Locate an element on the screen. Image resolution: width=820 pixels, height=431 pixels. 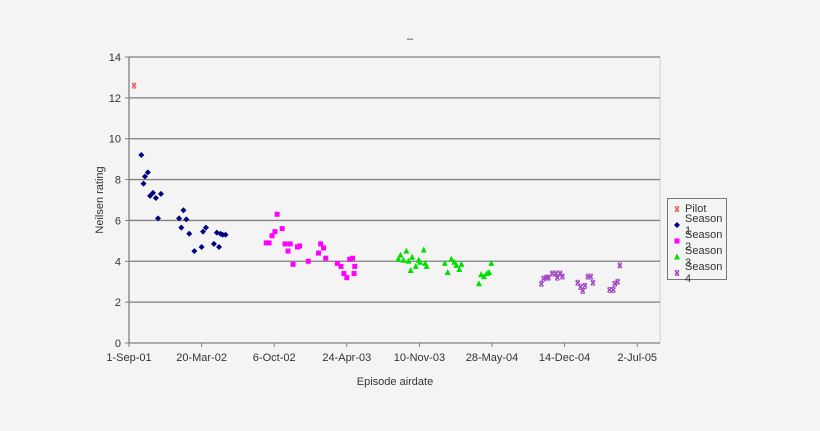
diamond-marker-icon is located at coordinates (677, 225).